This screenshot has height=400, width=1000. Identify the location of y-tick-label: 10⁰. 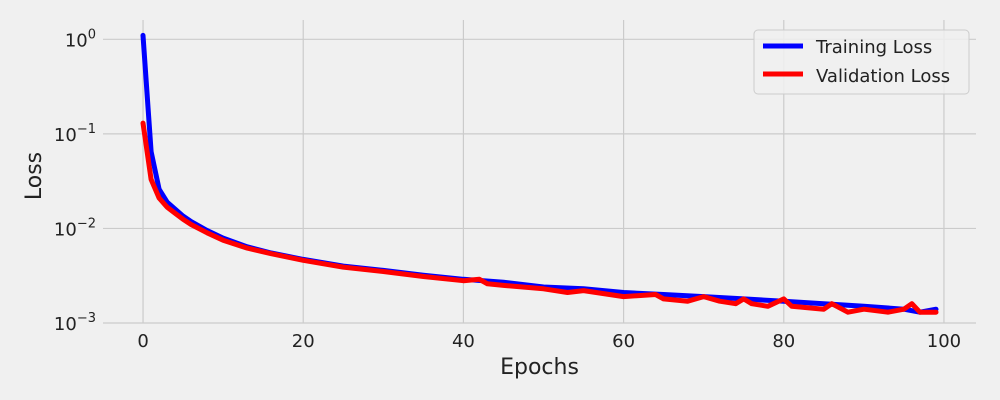
(80, 39).